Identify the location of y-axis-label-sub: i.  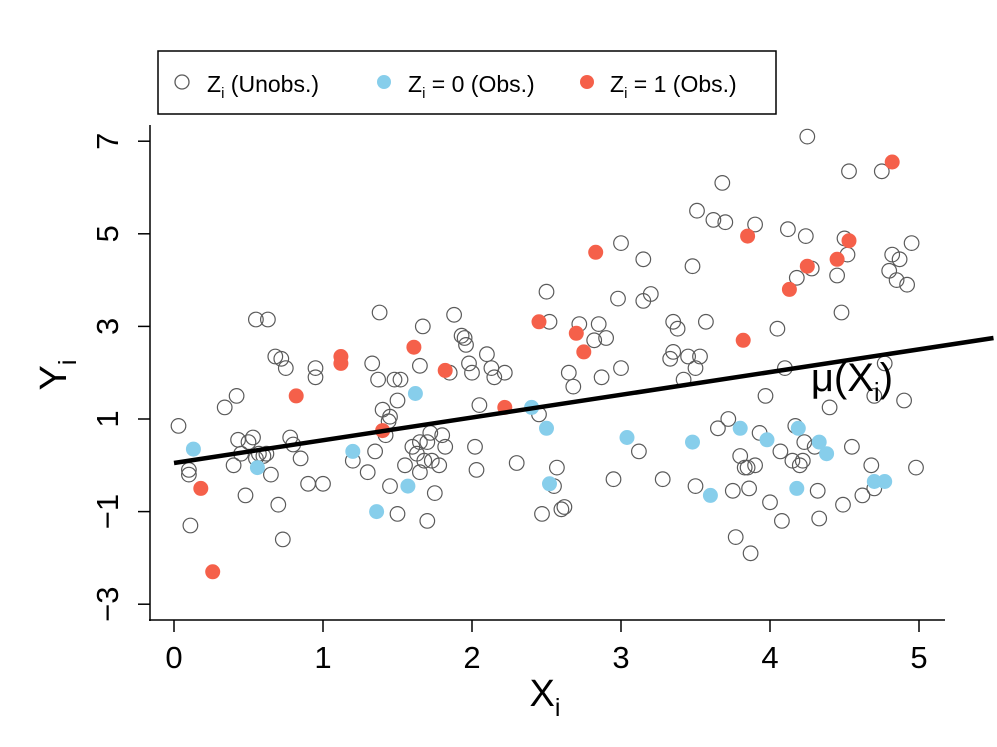
(68, 363).